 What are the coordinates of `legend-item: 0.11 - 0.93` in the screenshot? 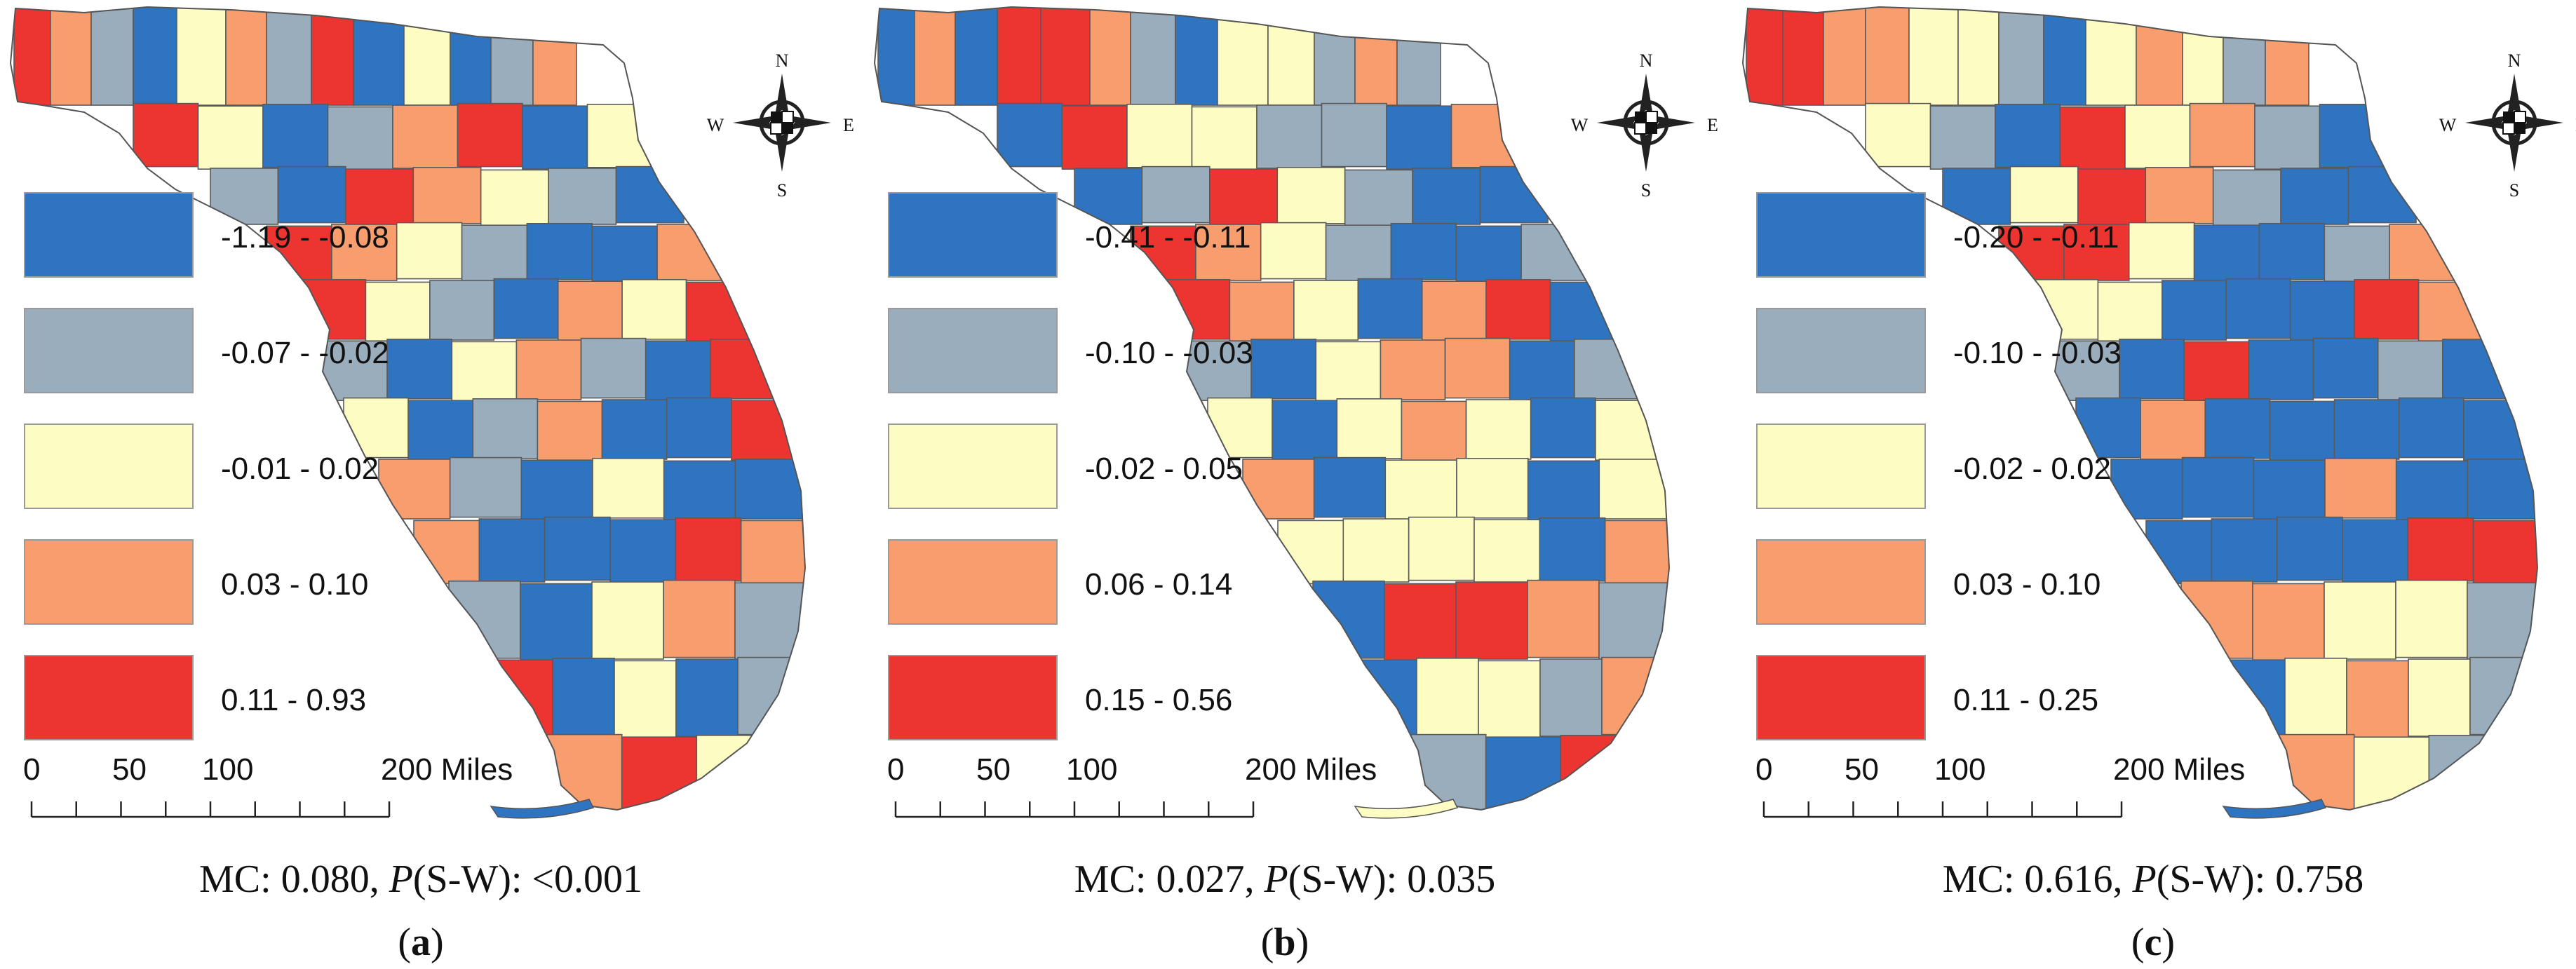 It's located at (195, 697).